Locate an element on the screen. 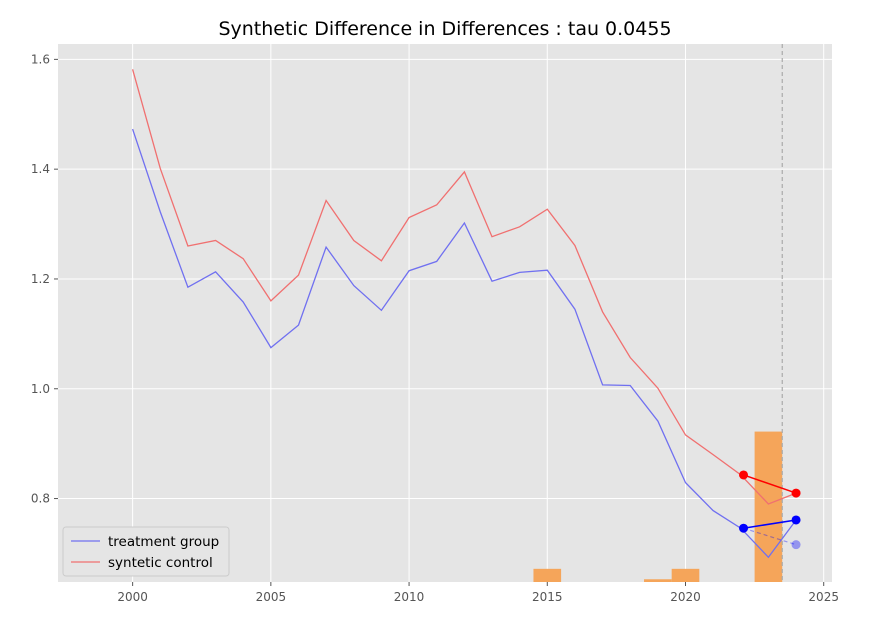 The image size is (885, 634). counterfactual-line is located at coordinates (770, 536).